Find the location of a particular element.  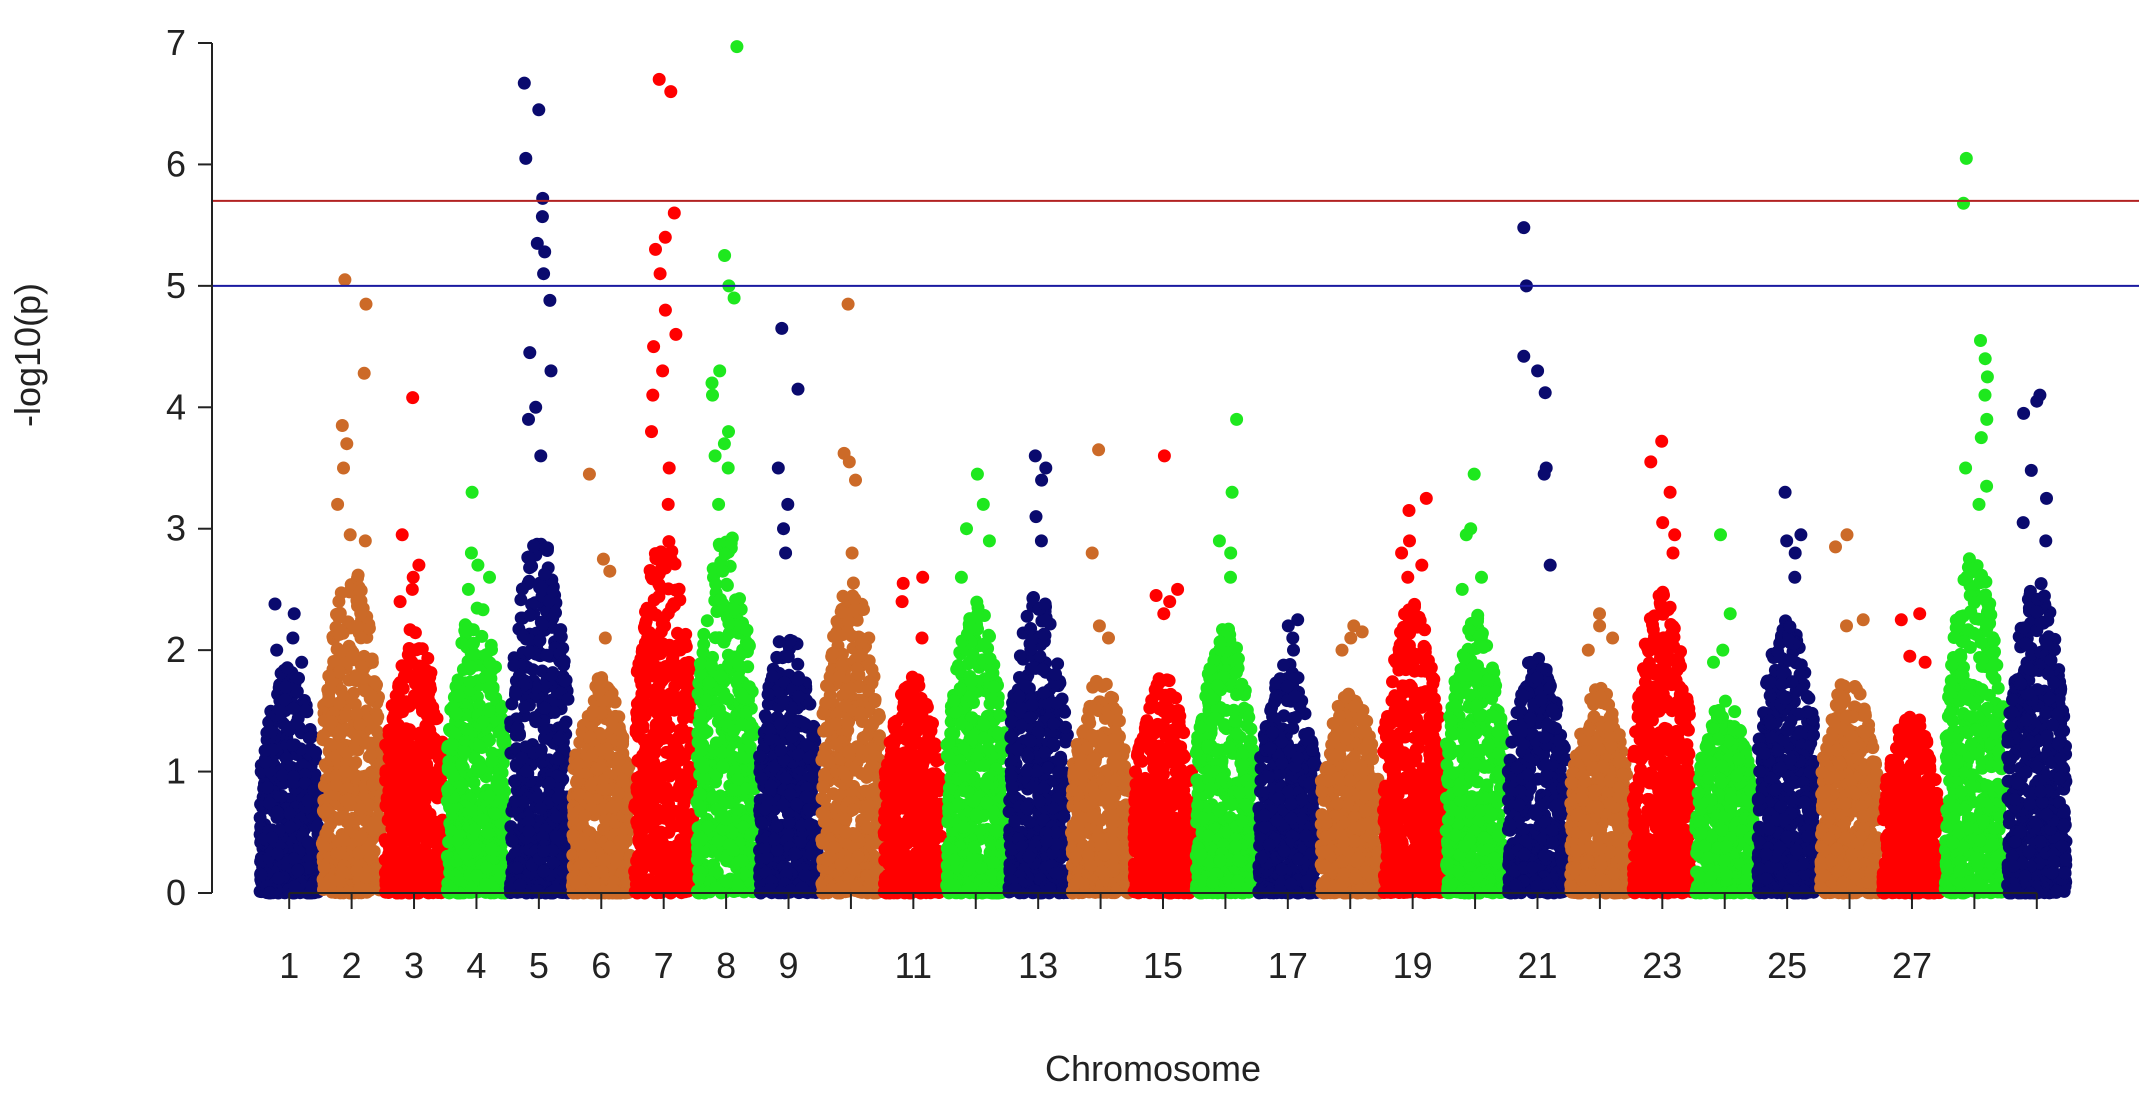

chromosome-10-points is located at coordinates (851, 598).